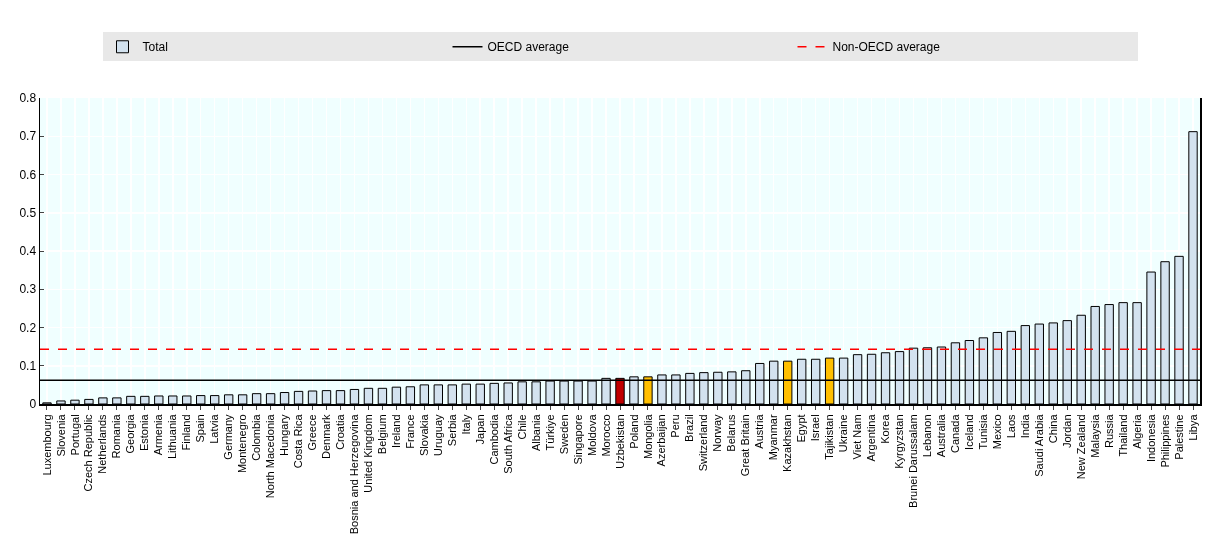 The height and width of the screenshot is (547, 1214). I want to click on x-tick-label: Jordan, so click(1066, 431).